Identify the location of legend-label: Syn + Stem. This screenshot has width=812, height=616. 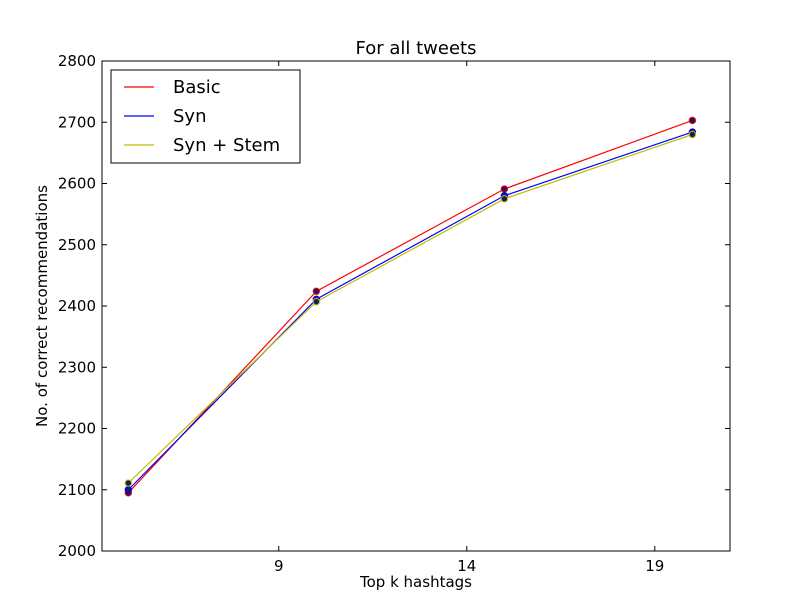
(226, 145).